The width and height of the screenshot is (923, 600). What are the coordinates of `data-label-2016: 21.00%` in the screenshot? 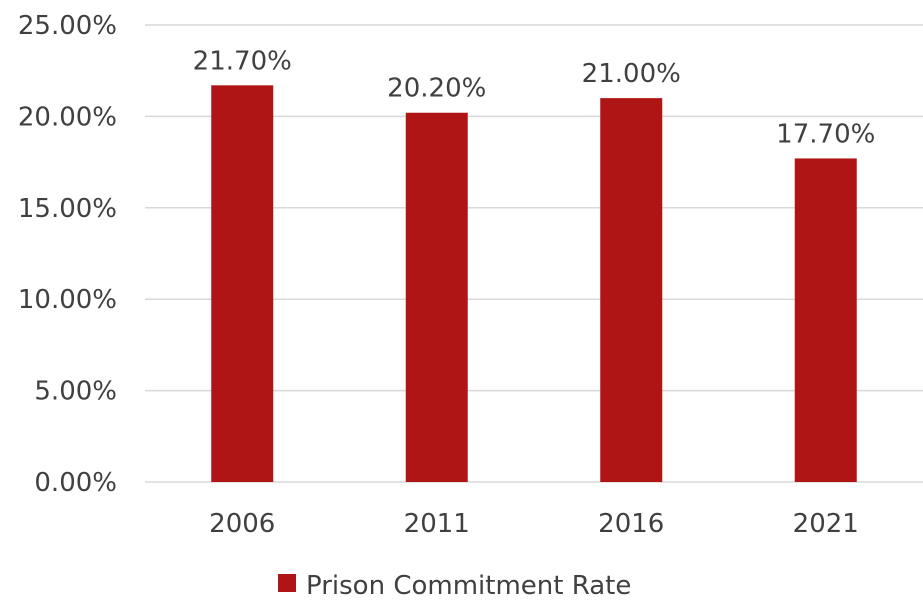 It's located at (631, 74).